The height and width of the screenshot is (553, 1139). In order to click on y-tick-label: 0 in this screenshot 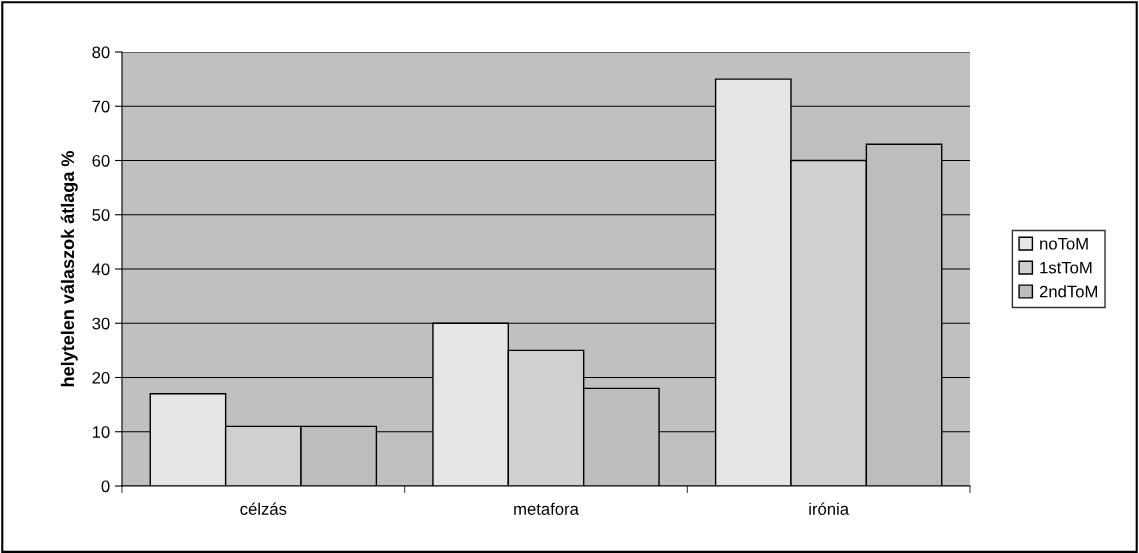, I will do `click(105, 486)`.